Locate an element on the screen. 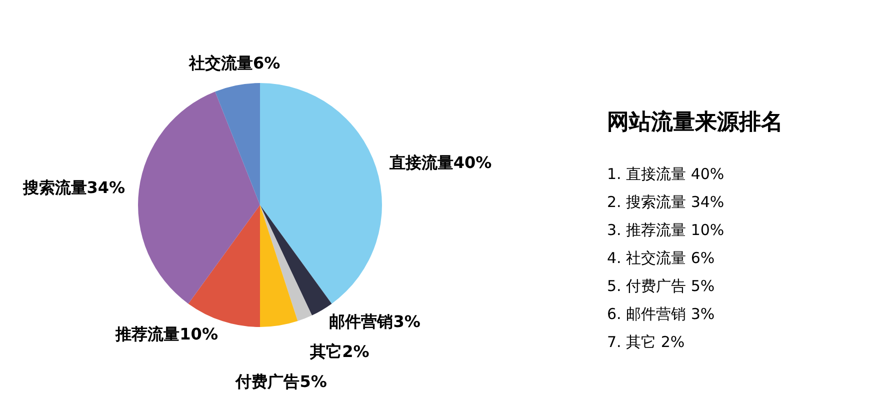 The image size is (870, 420). text: 3. 推荐流量 10% is located at coordinates (665, 230).